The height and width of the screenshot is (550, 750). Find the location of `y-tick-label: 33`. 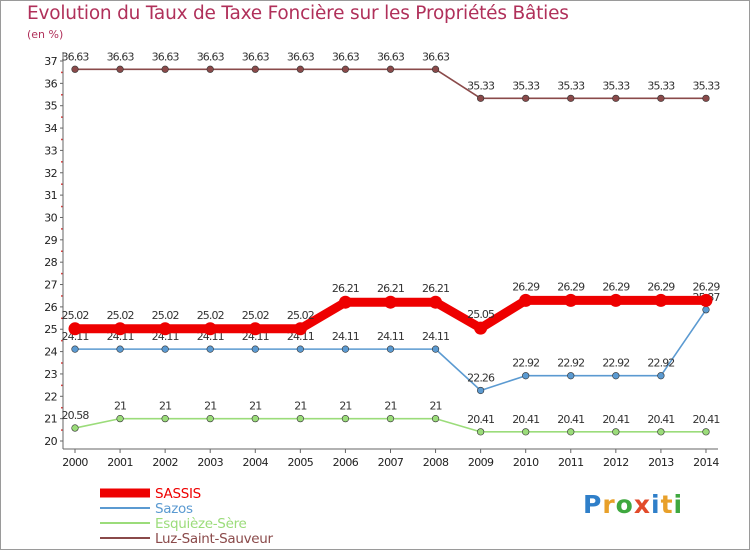

y-tick-label: 33 is located at coordinates (50, 150).